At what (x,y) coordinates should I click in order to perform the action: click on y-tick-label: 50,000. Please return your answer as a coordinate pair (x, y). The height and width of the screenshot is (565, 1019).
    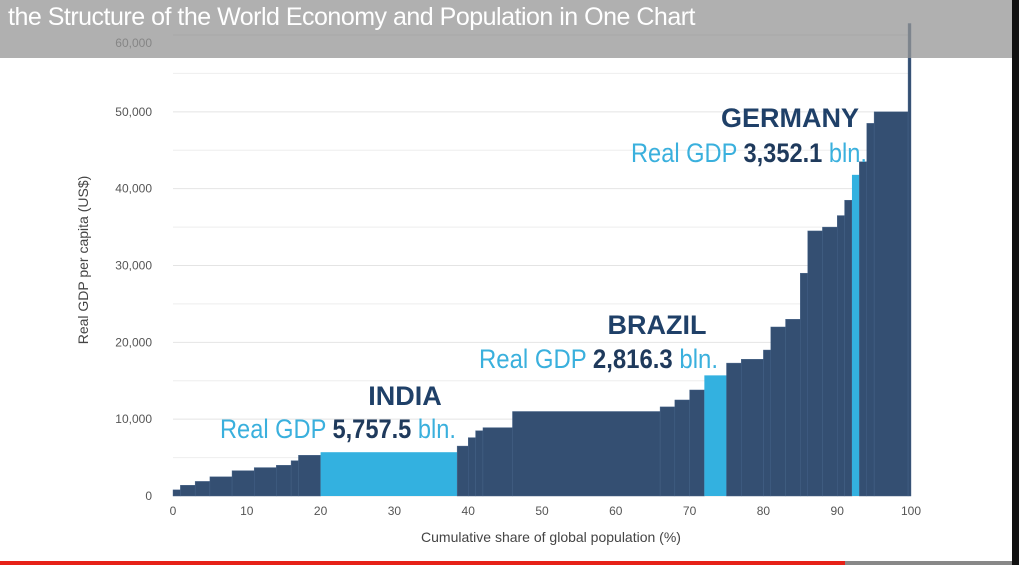
    Looking at the image, I should click on (133, 112).